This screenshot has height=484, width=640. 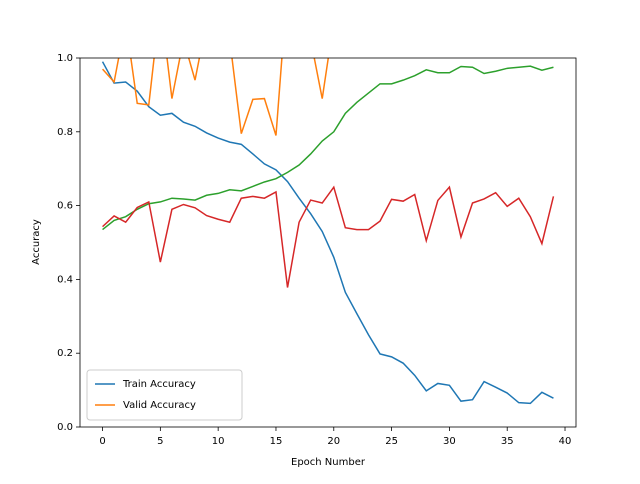 I want to click on x-tick-label: 10, so click(x=218, y=441).